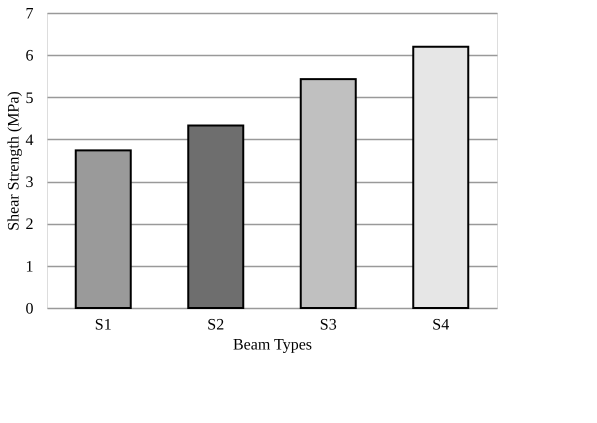  I want to click on y-tick-label: 6, so click(30, 56).